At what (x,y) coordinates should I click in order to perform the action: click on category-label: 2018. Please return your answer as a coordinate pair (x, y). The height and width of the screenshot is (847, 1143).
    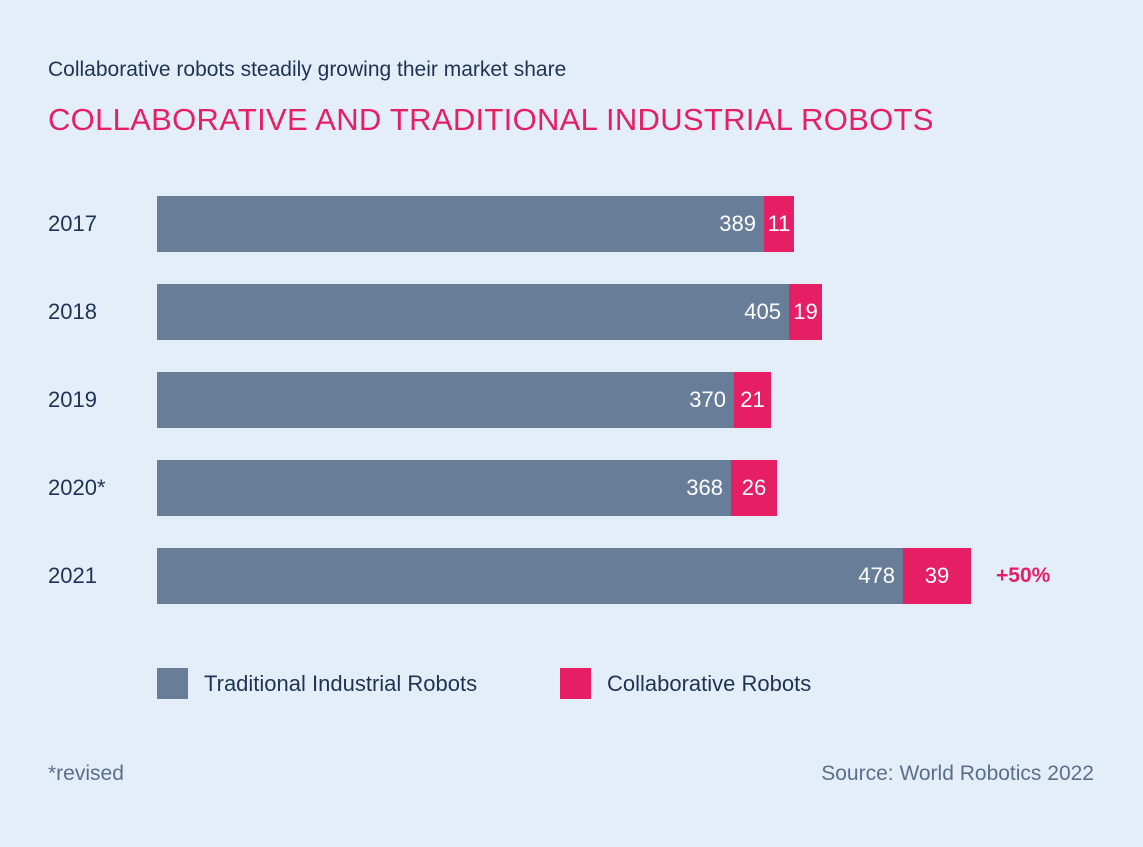
    Looking at the image, I should click on (72, 311).